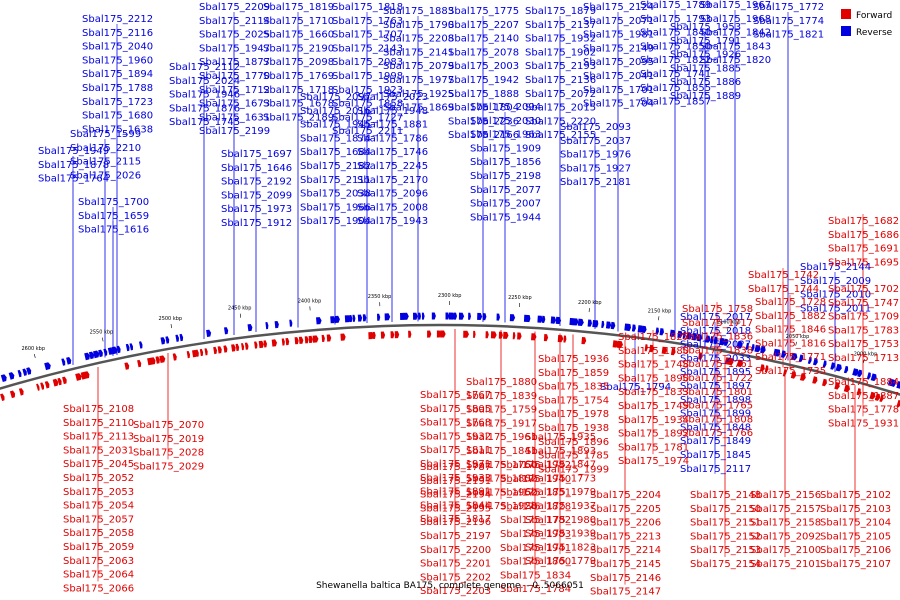 This screenshot has height=600, width=900. What do you see at coordinates (256, 154) in the screenshot?
I see `reverse-gene-label: Sbal175_1697` at bounding box center [256, 154].